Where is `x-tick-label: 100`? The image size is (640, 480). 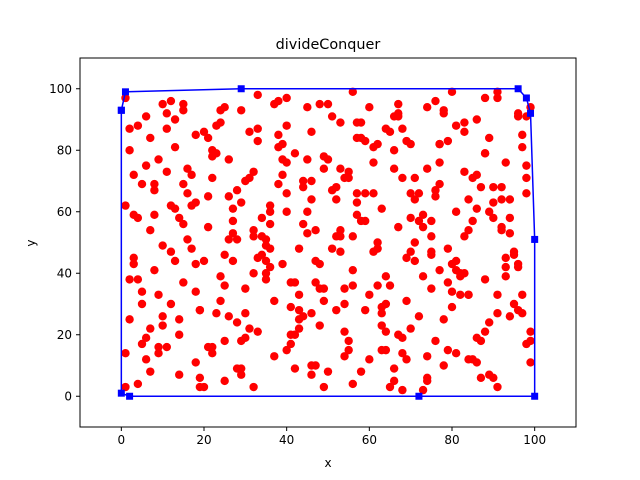
x-tick-label: 100 is located at coordinates (534, 440).